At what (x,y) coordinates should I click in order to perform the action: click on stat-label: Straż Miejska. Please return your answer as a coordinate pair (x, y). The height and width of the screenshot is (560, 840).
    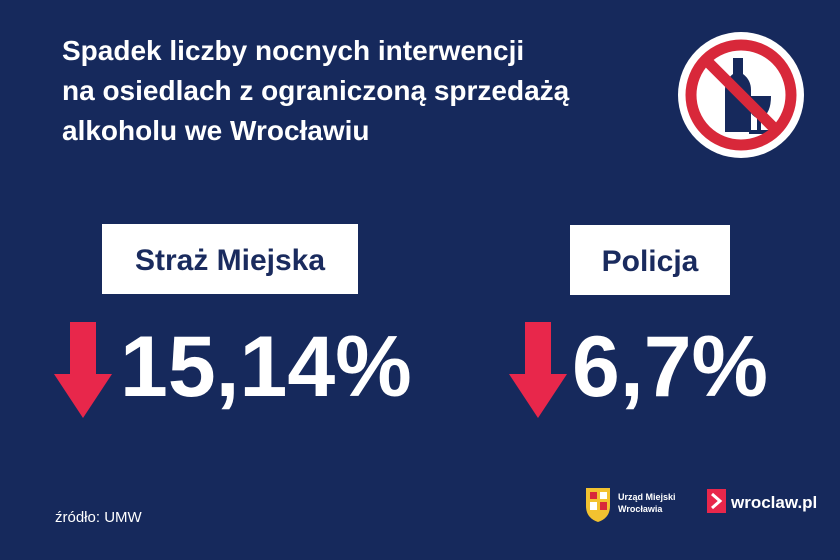
    Looking at the image, I should click on (230, 260).